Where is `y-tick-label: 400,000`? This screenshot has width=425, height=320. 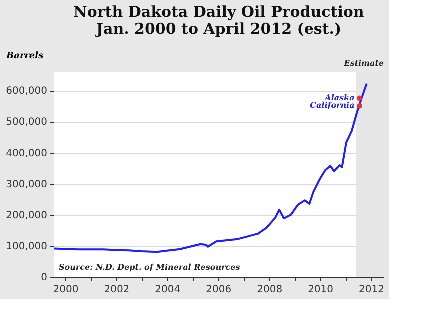 y-tick-label: 400,000 is located at coordinates (27, 154).